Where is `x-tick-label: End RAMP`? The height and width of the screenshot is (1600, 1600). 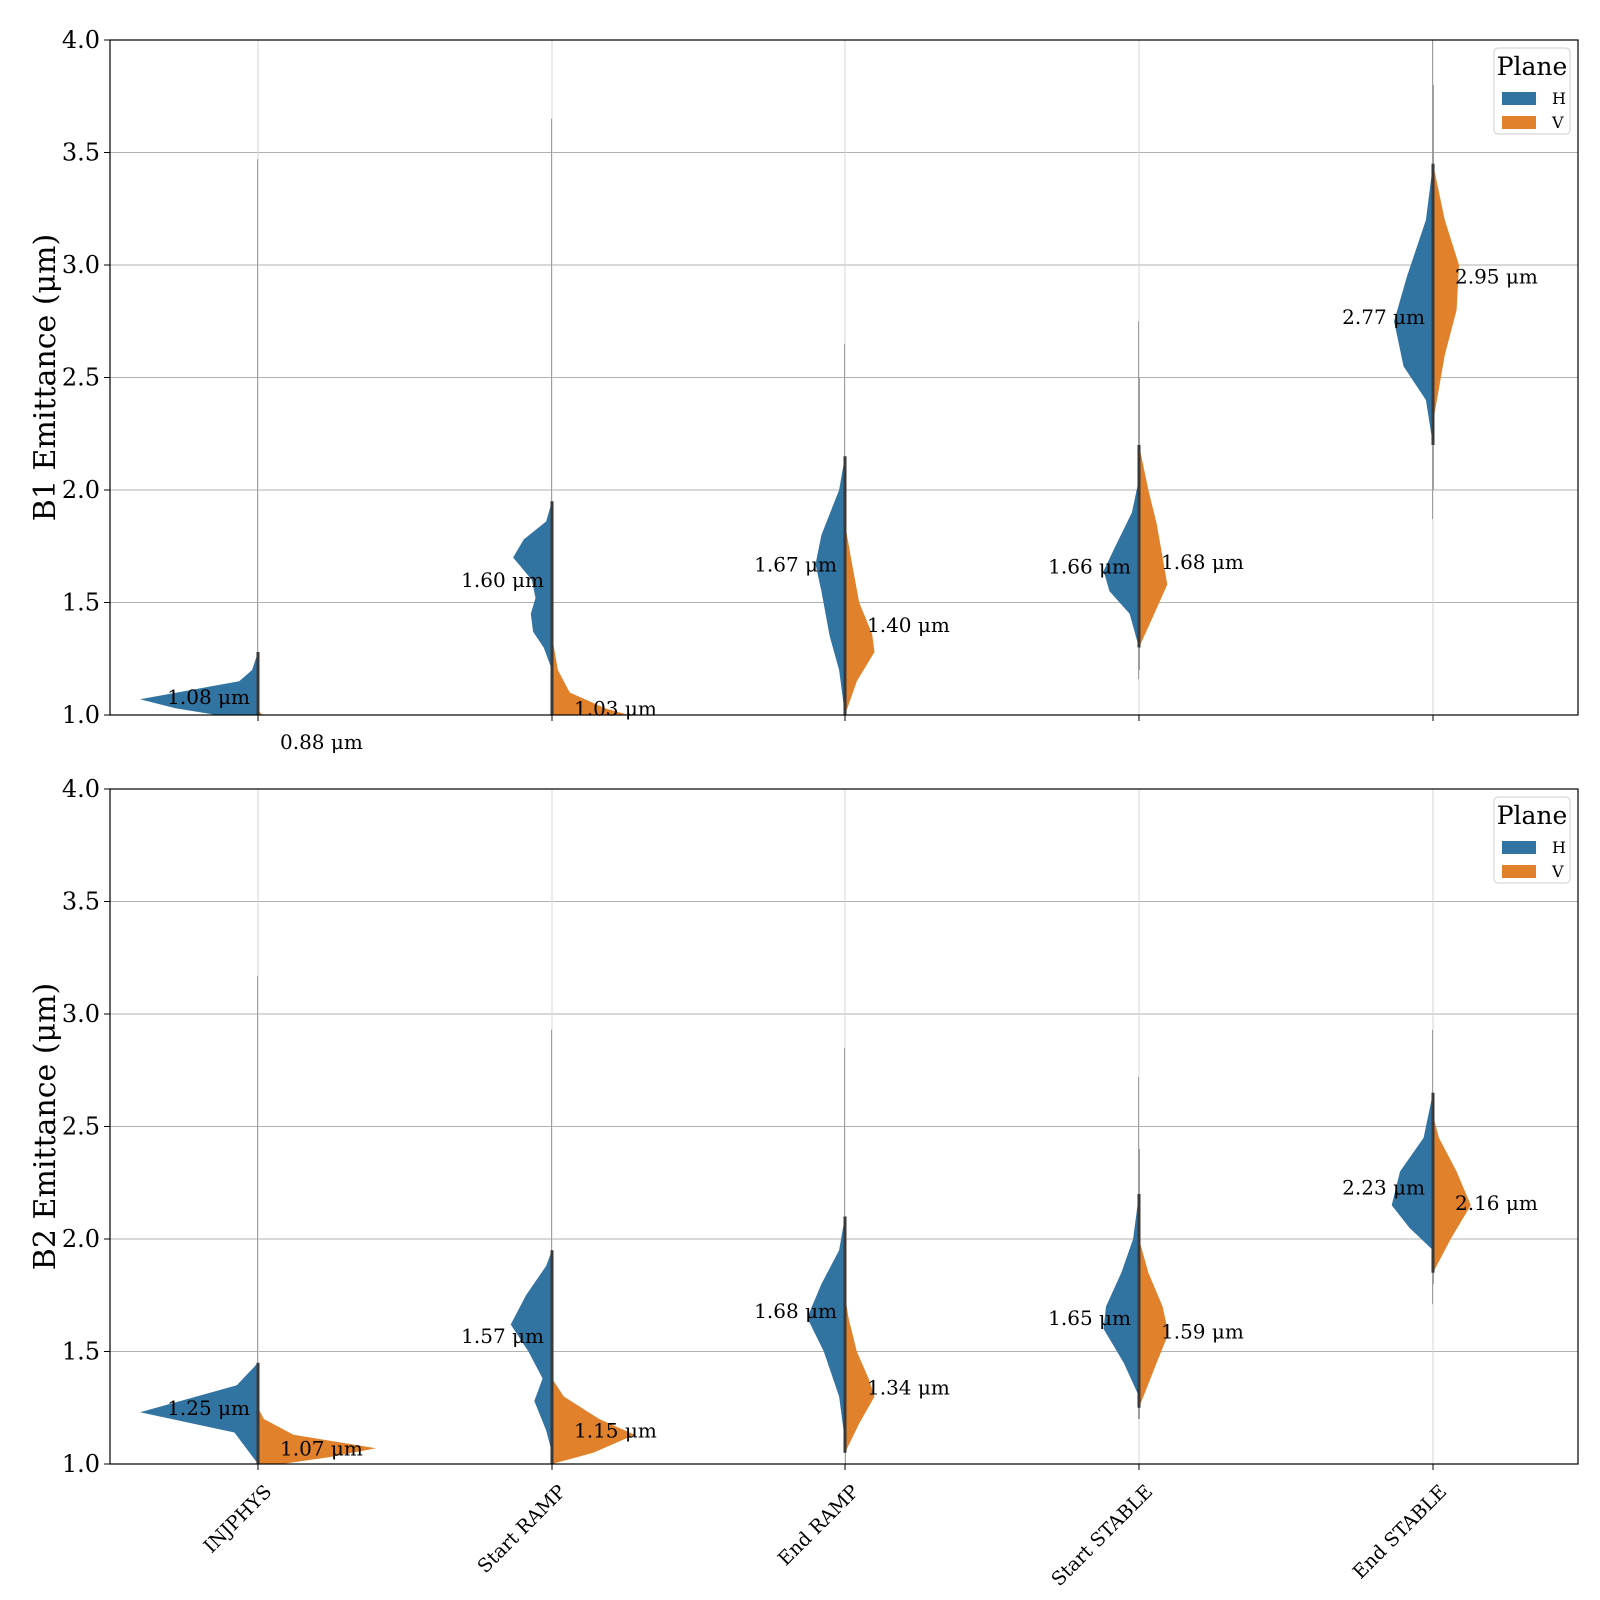 x-tick-label: End RAMP is located at coordinates (819, 1526).